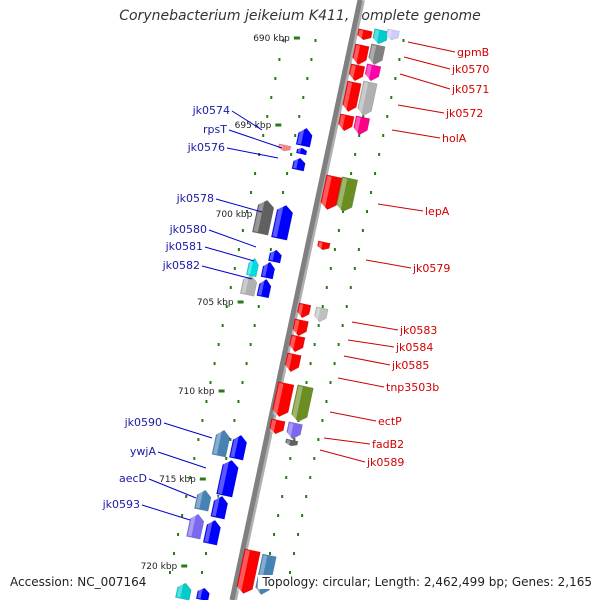 The image size is (600, 600). I want to click on tick-label: 690 kbp, so click(271, 39).